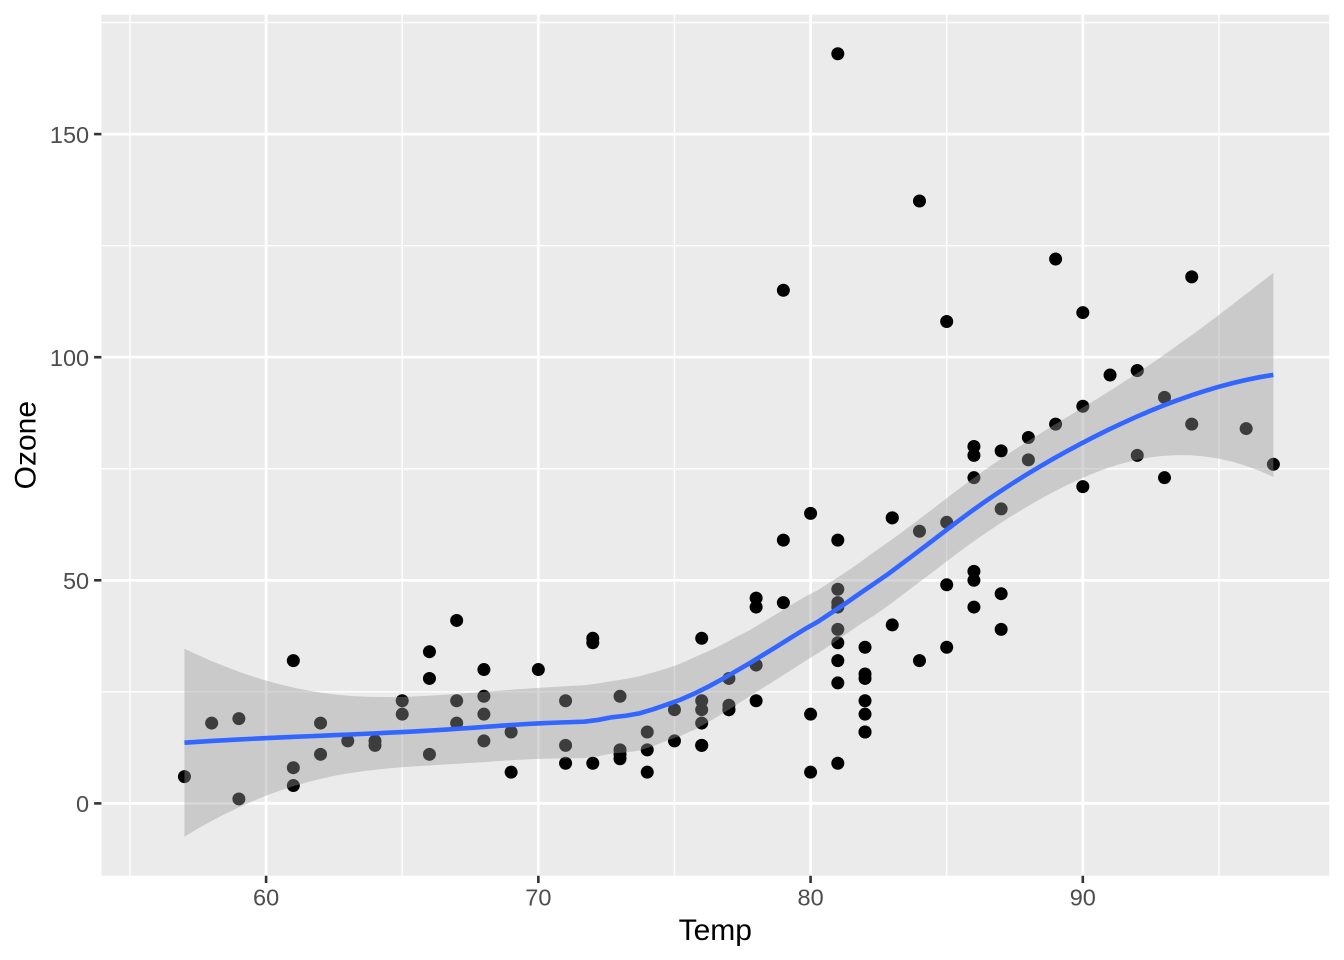 The width and height of the screenshot is (1344, 960). Describe the element at coordinates (26, 445) in the screenshot. I see `svg-text: Ozone` at that location.